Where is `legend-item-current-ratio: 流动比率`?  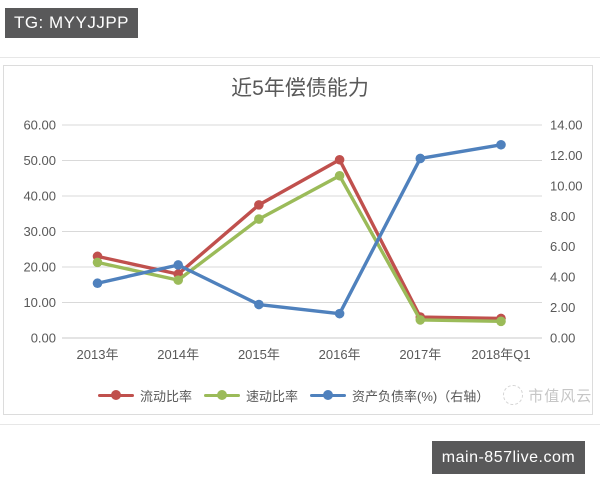
legend-item-current-ratio: 流动比率 is located at coordinates (145, 395).